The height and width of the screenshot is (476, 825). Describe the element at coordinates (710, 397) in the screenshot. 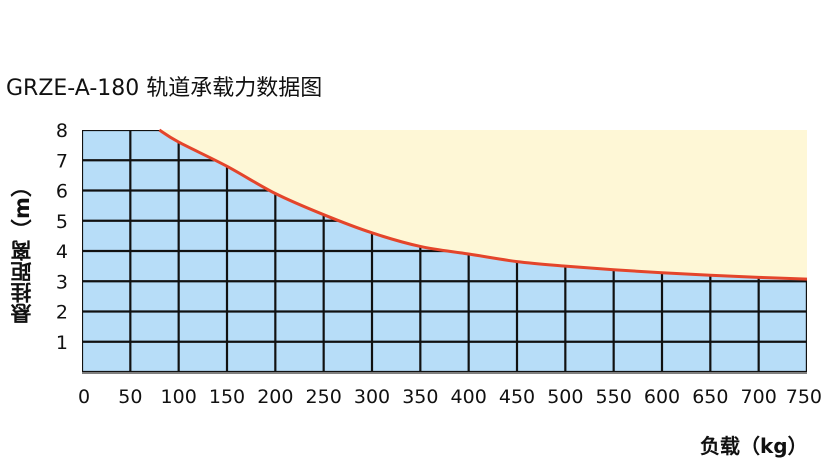

I see `x-tick-label: 650` at that location.